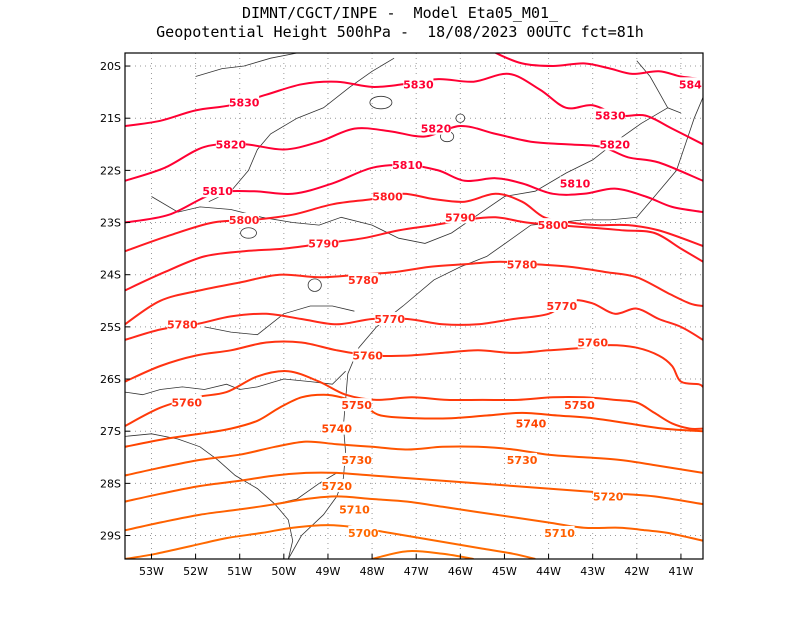 The width and height of the screenshot is (800, 618). I want to click on x-tick-label: 42W, so click(636, 571).